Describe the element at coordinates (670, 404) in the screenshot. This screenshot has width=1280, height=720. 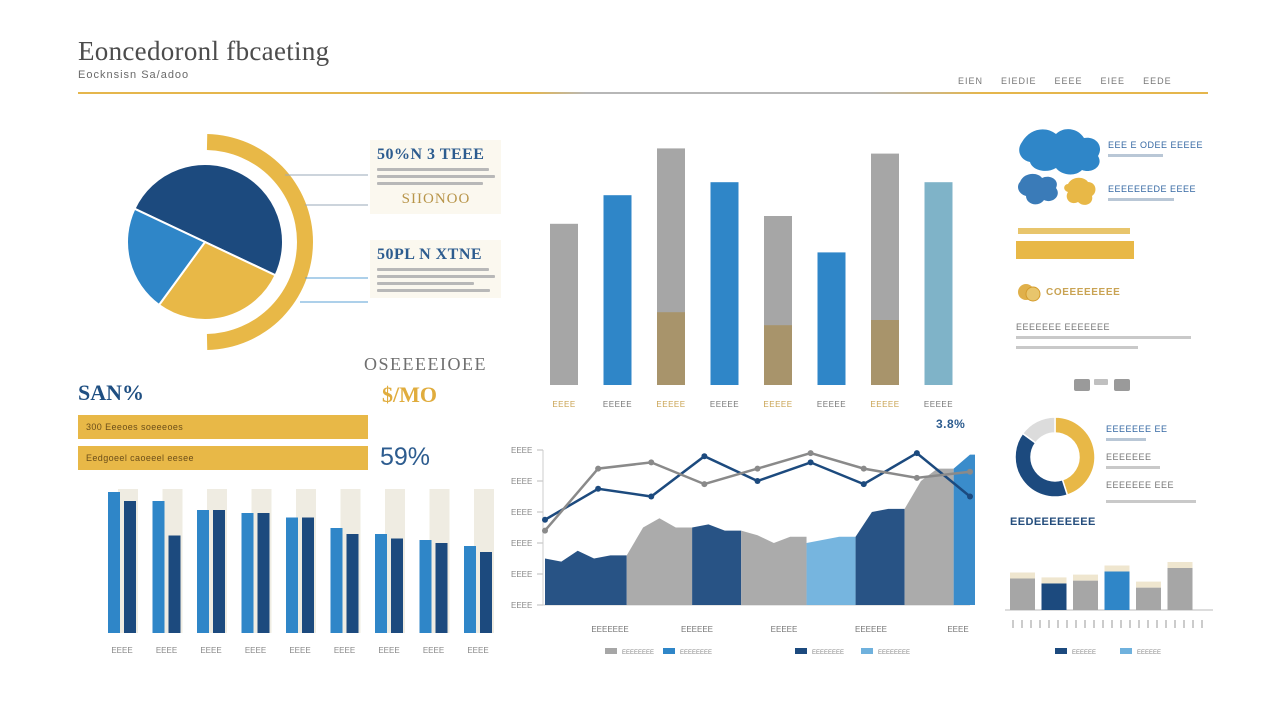
I see `bar-top-label-3: EEEEE` at that location.